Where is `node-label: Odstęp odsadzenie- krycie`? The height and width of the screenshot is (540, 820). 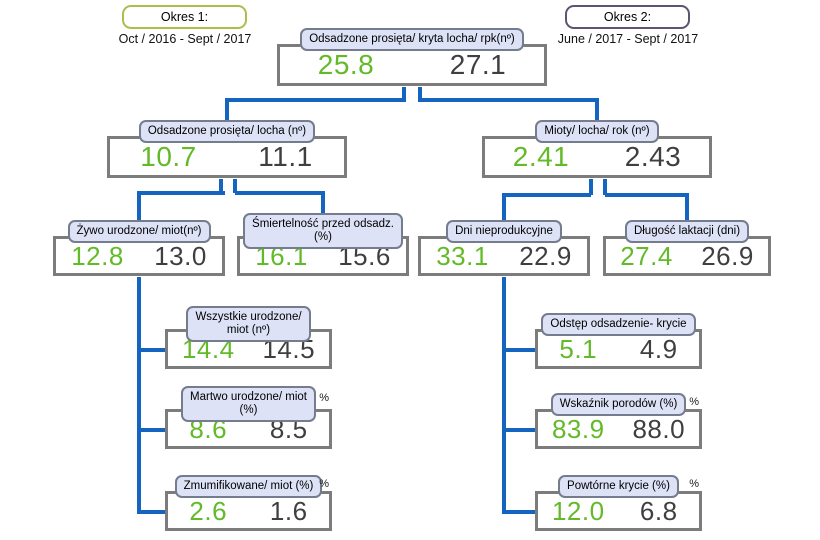
node-label: Odstęp odsadzenie- krycie is located at coordinates (618, 325).